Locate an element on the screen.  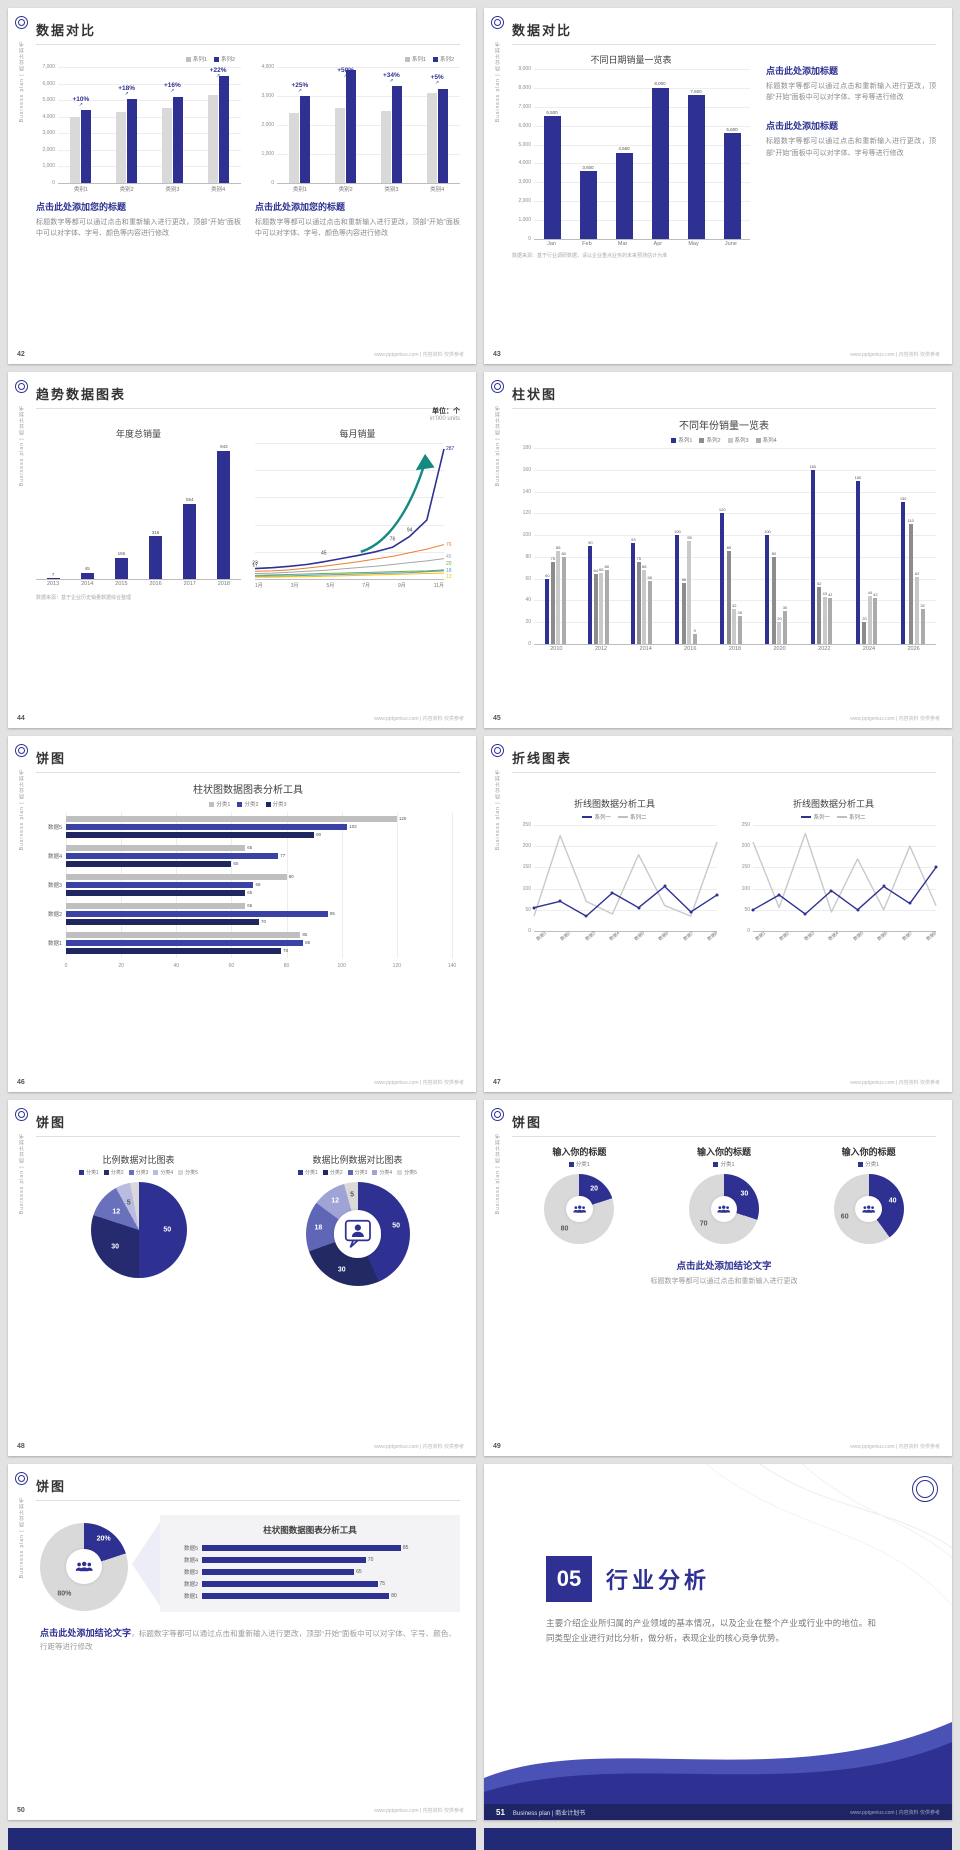
growth-annotation: +34% ↗ is located at coordinates (391, 77).